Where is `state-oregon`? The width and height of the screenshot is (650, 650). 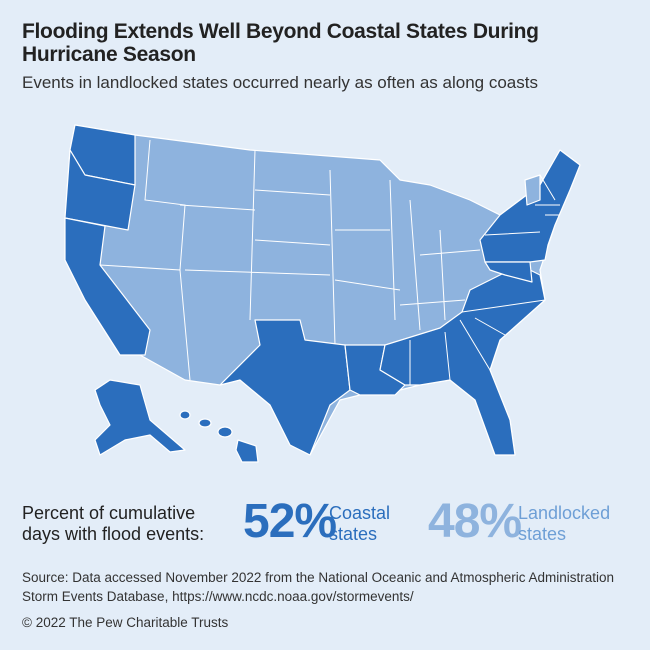 state-oregon is located at coordinates (100, 190).